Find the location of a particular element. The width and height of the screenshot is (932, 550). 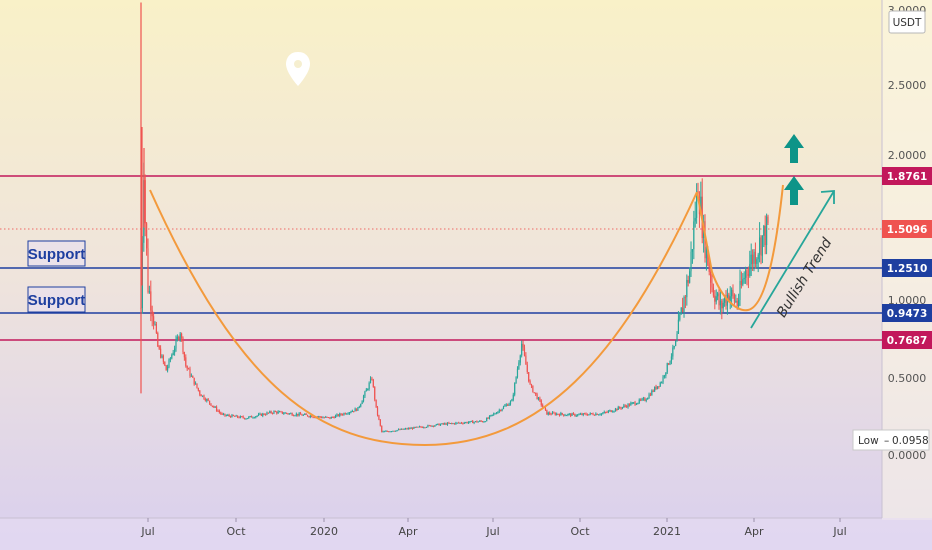

support-label-1-text: Support is located at coordinates (57, 254).